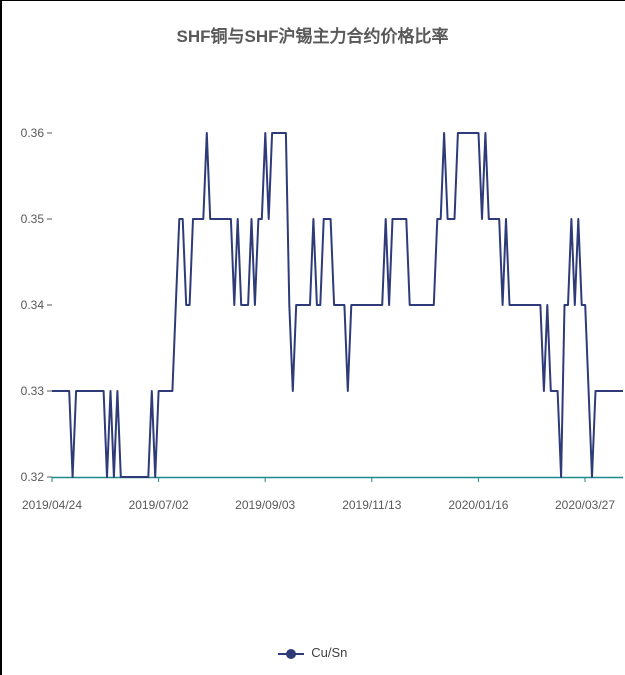  I want to click on x-tick-label: 2020/01/16, so click(478, 505).